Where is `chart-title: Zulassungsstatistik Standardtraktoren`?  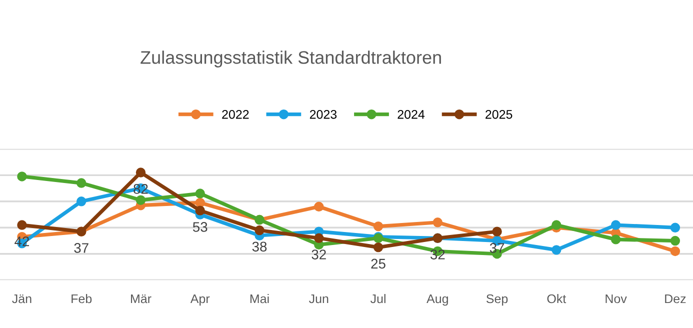 chart-title: Zulassungsstatistik Standardtraktoren is located at coordinates (290, 59).